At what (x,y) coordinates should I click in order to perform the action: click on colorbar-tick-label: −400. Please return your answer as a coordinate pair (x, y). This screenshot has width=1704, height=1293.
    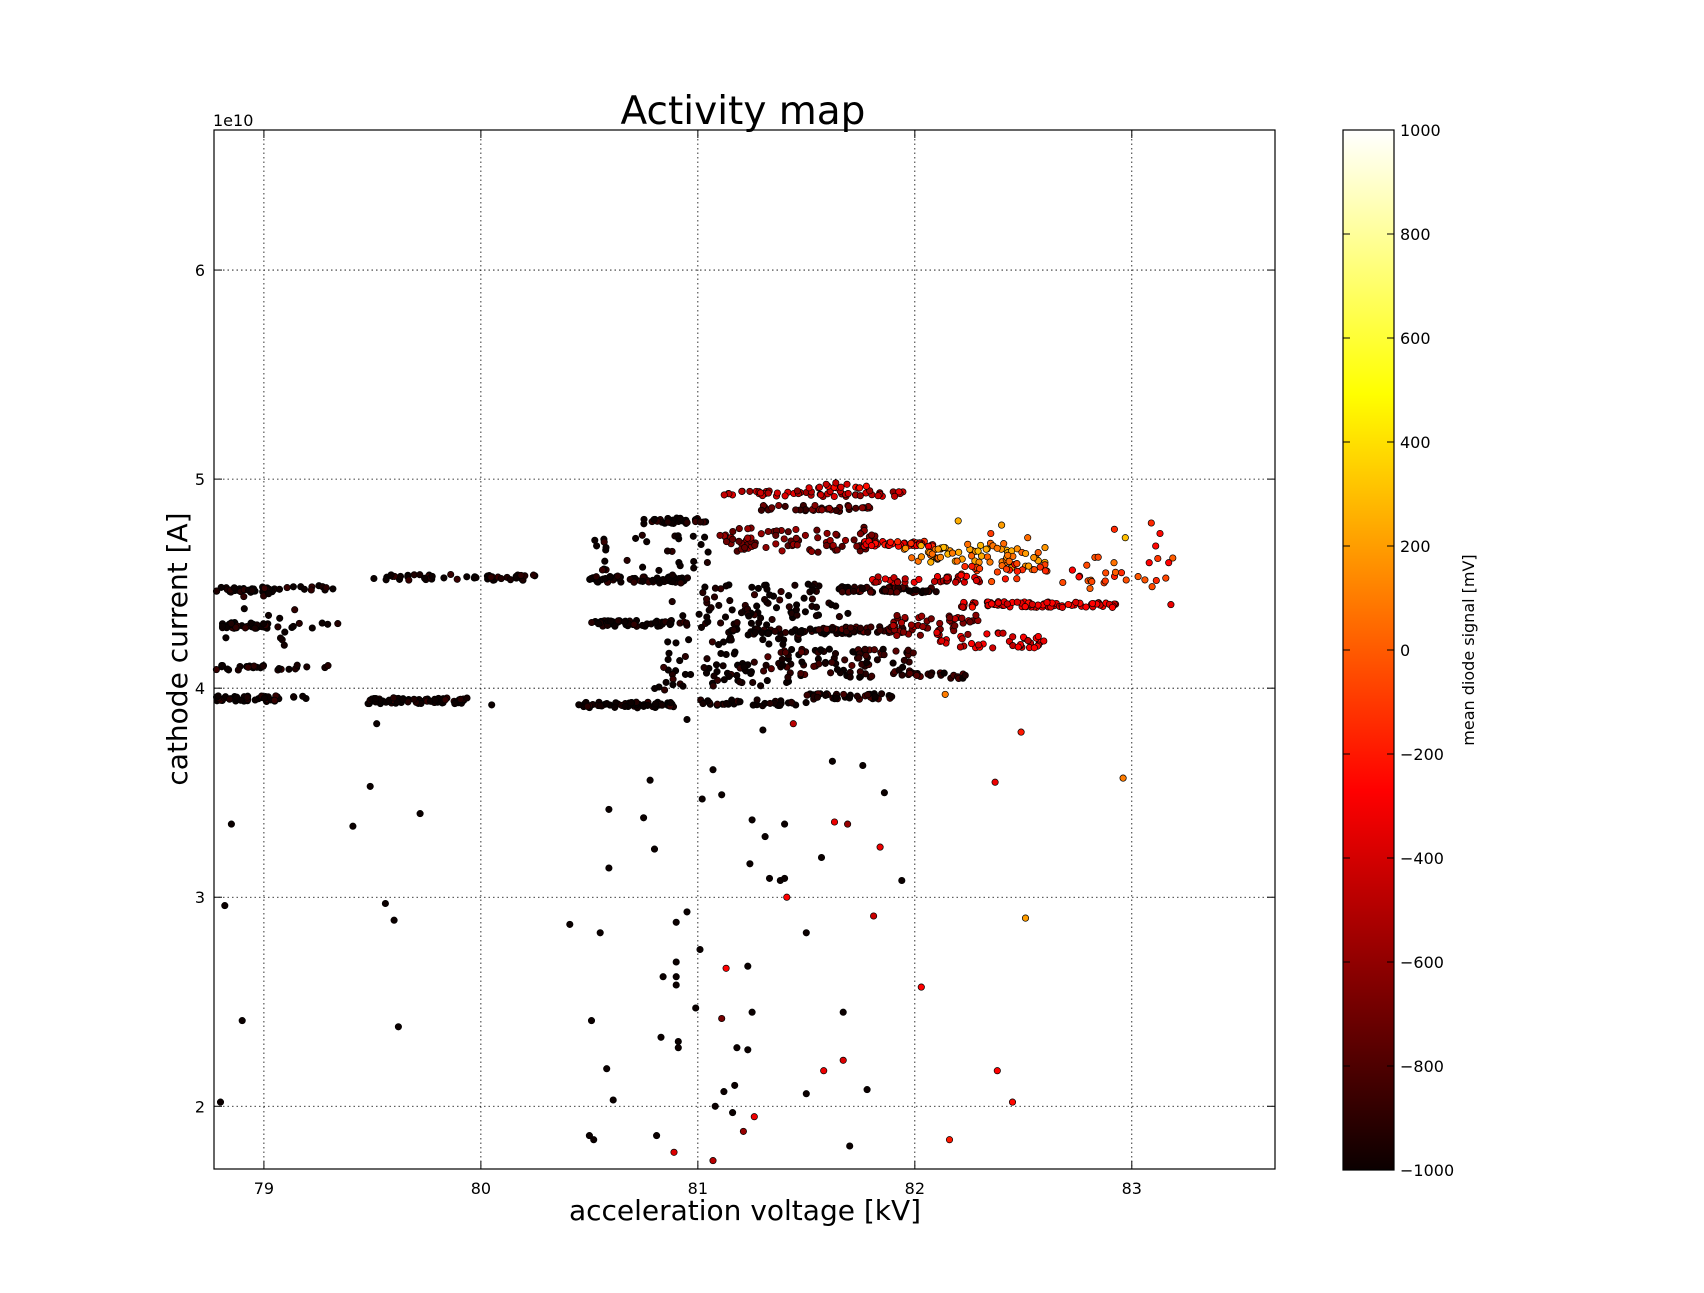
    Looking at the image, I should click on (1422, 858).